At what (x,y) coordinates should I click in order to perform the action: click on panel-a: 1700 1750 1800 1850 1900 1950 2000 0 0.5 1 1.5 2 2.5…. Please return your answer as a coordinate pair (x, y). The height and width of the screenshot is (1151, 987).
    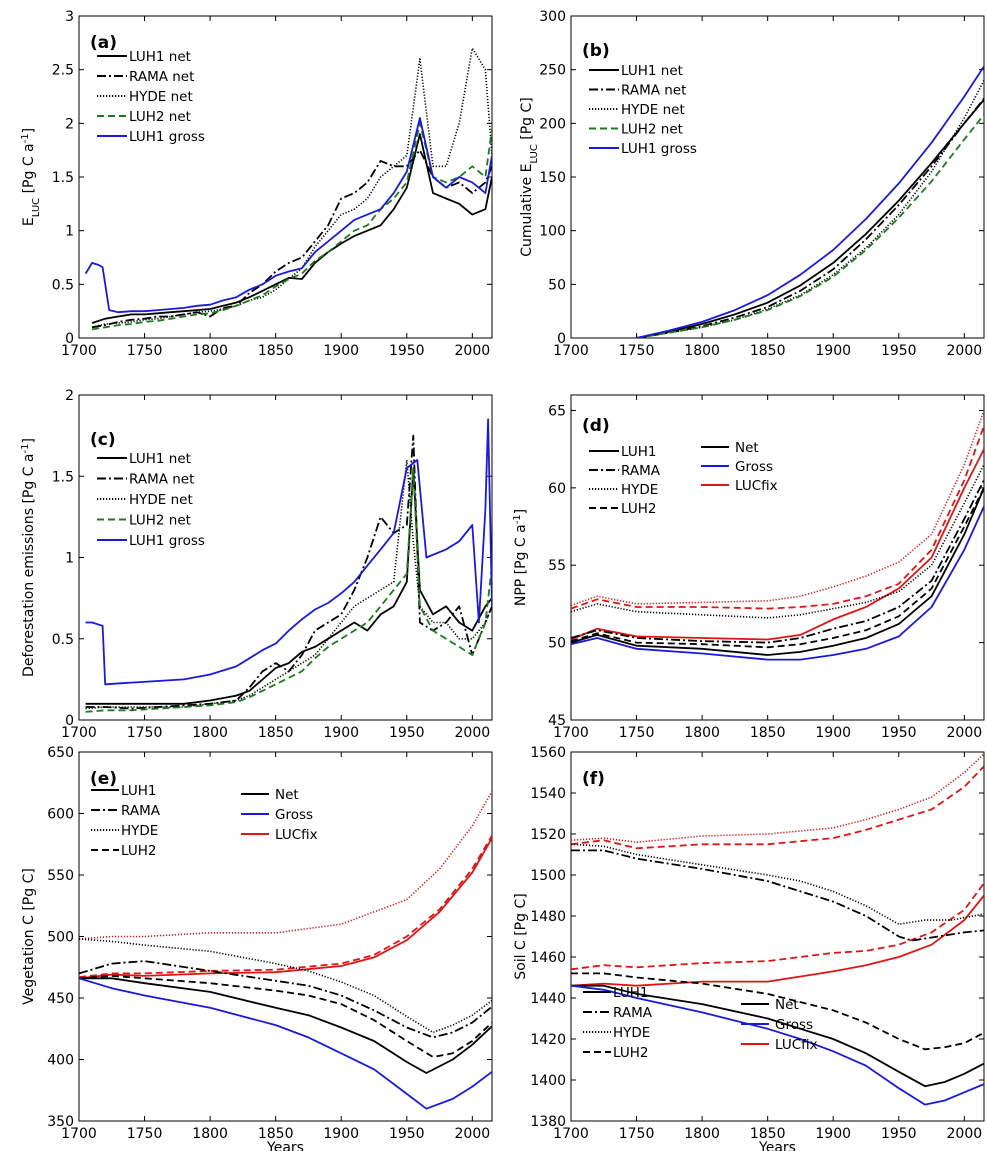
    Looking at the image, I should click on (256, 184).